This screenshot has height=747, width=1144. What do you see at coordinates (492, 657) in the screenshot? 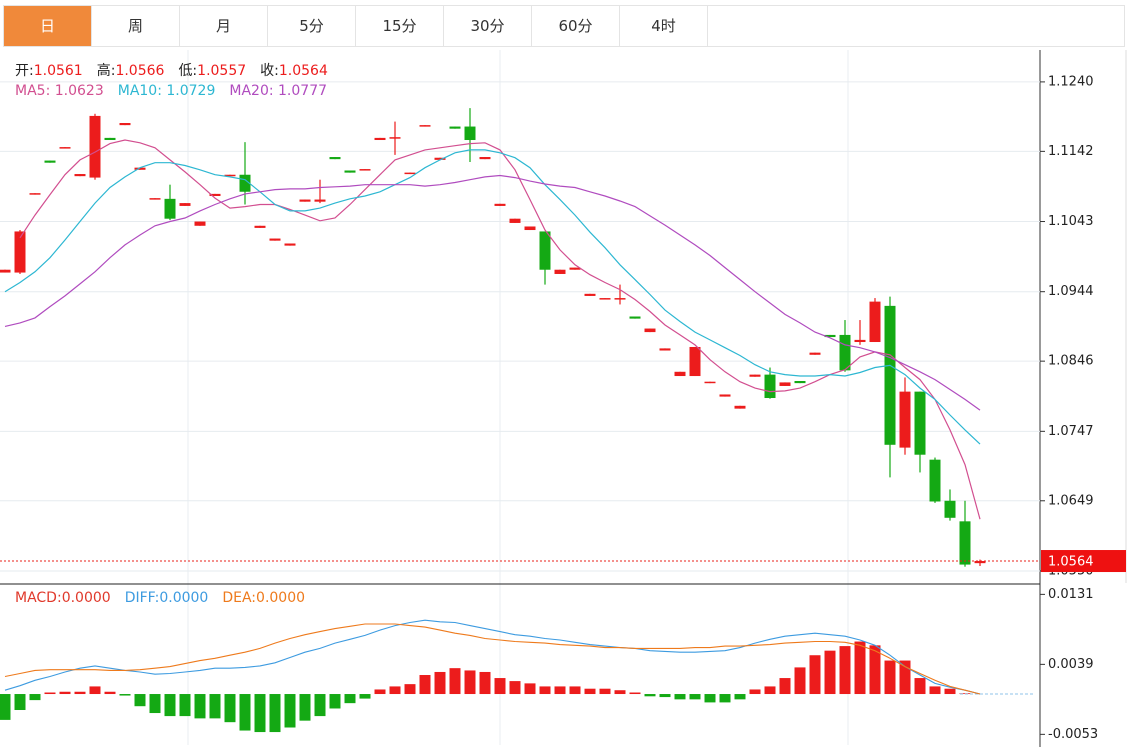
I see `macd-line` at bounding box center [492, 657].